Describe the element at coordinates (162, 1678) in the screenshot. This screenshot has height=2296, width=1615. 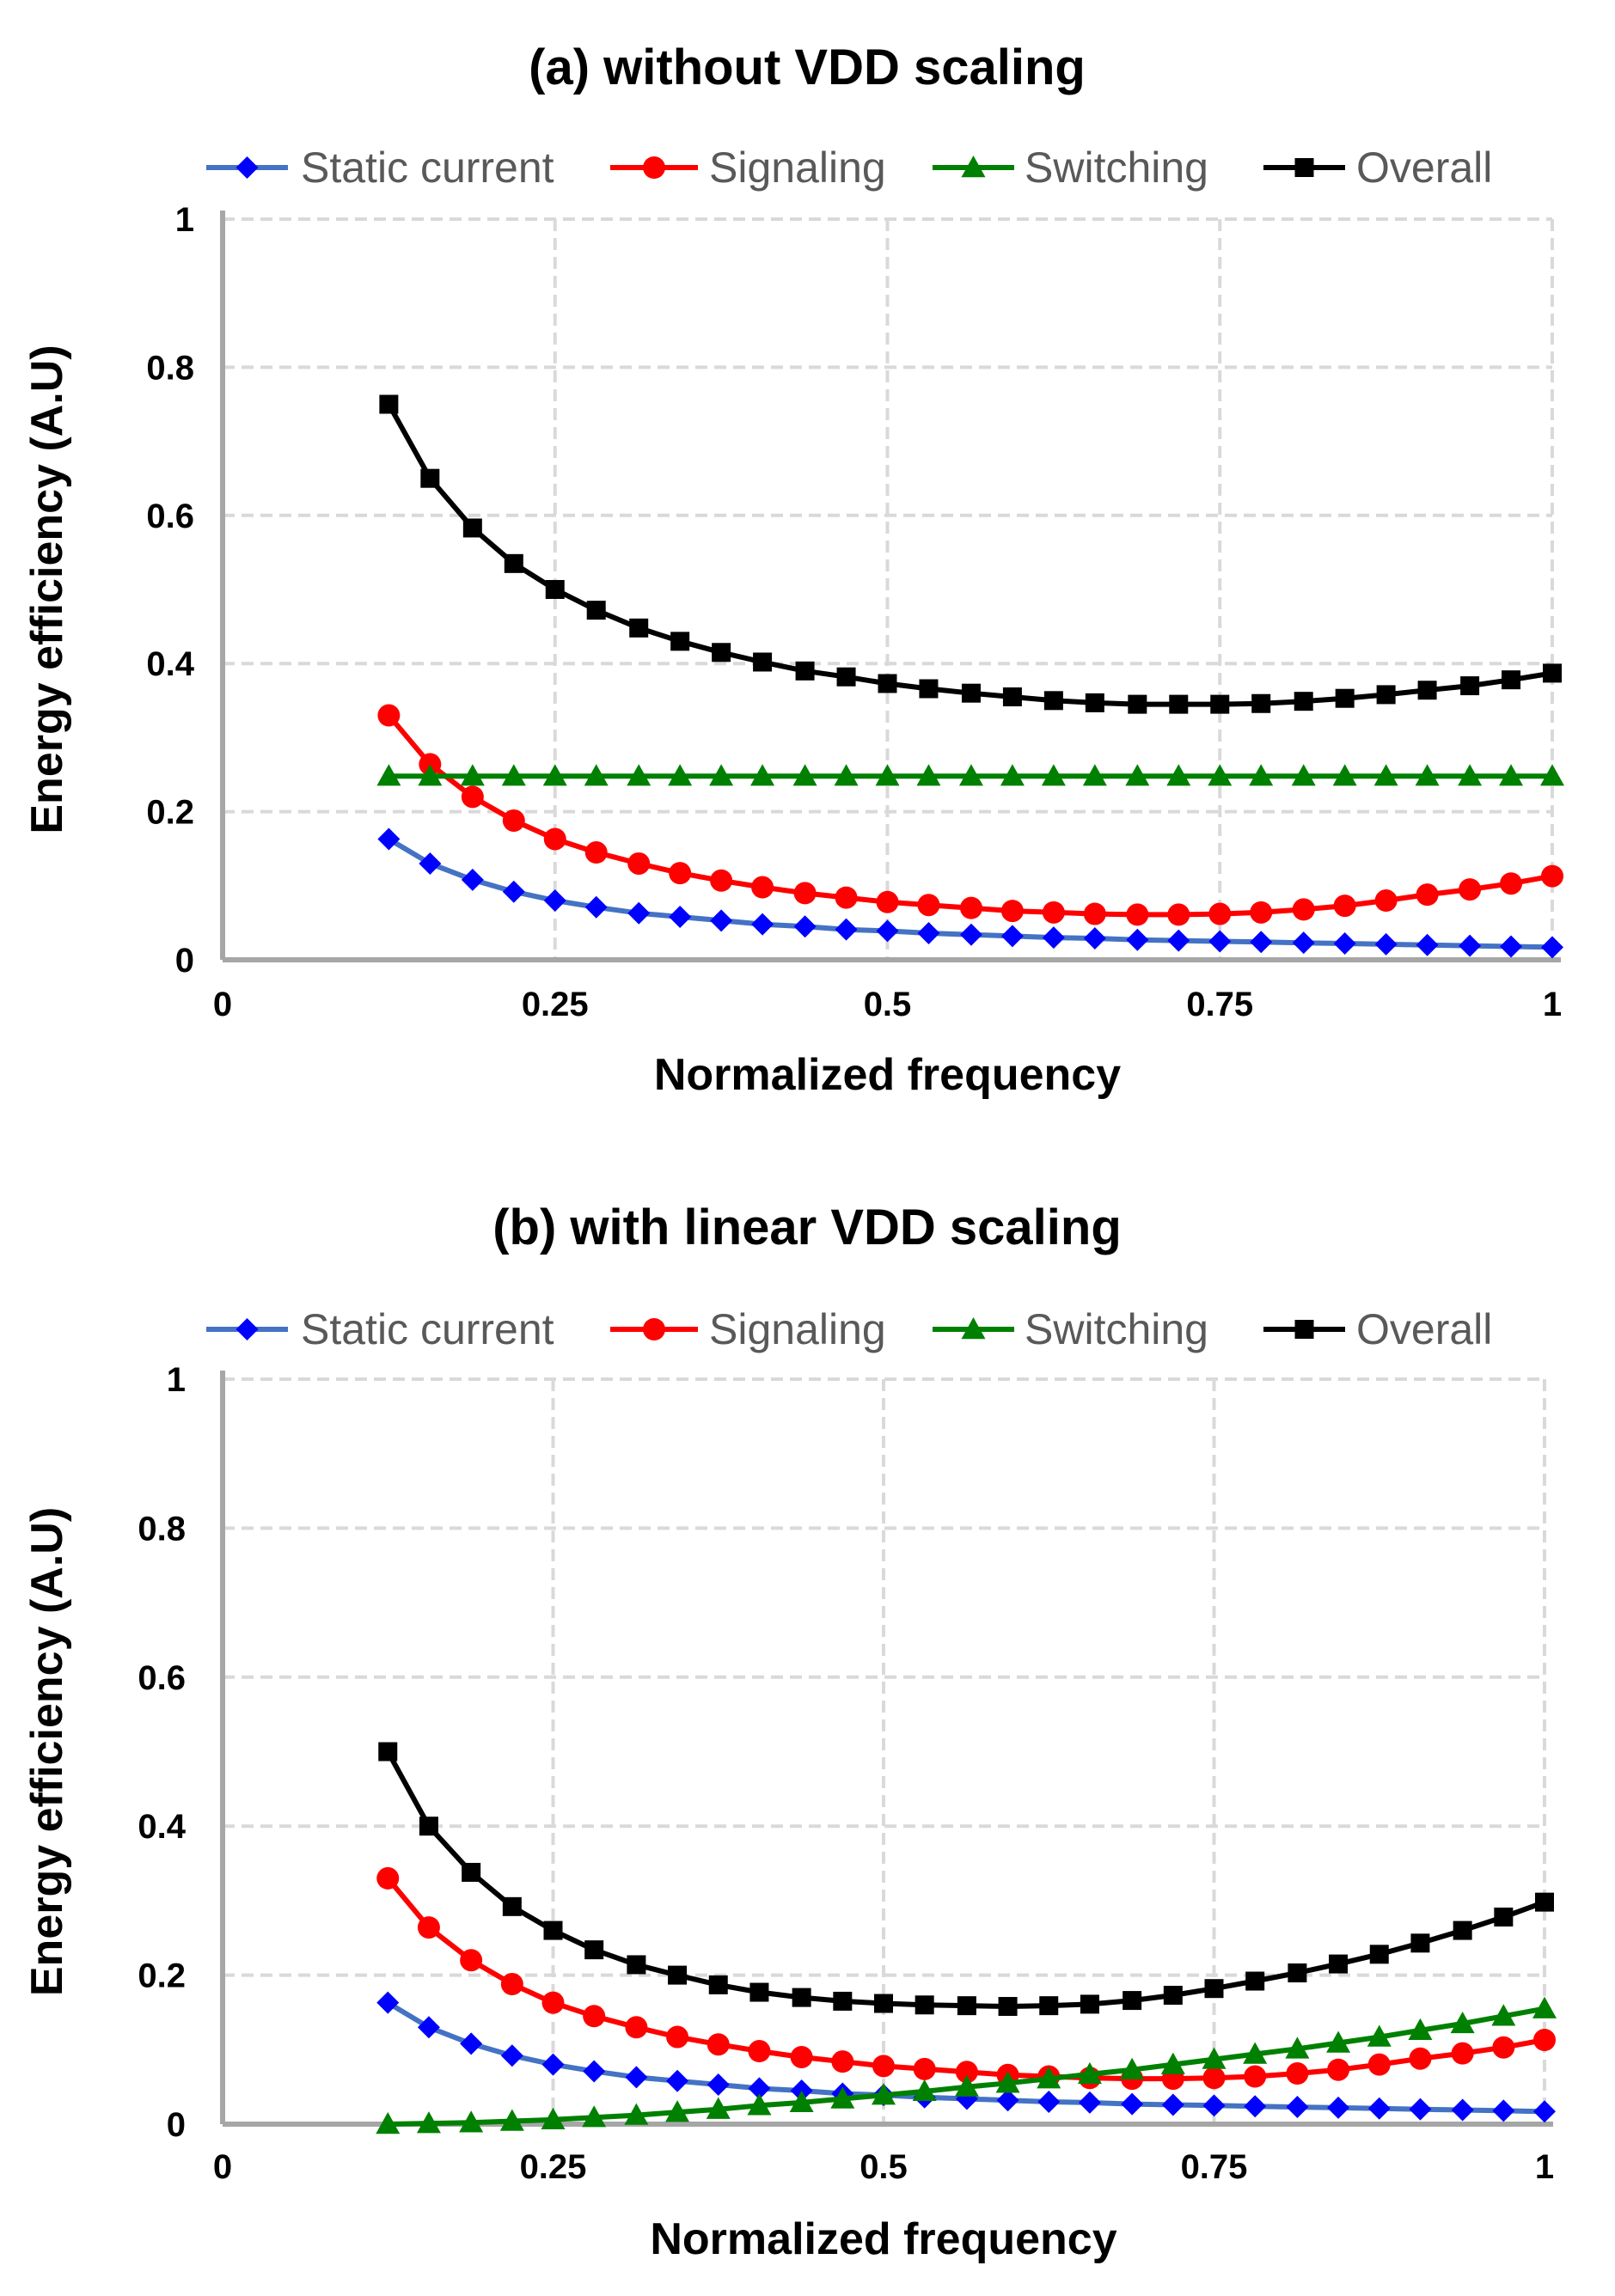
I see `y-tick-label: 0.6` at that location.